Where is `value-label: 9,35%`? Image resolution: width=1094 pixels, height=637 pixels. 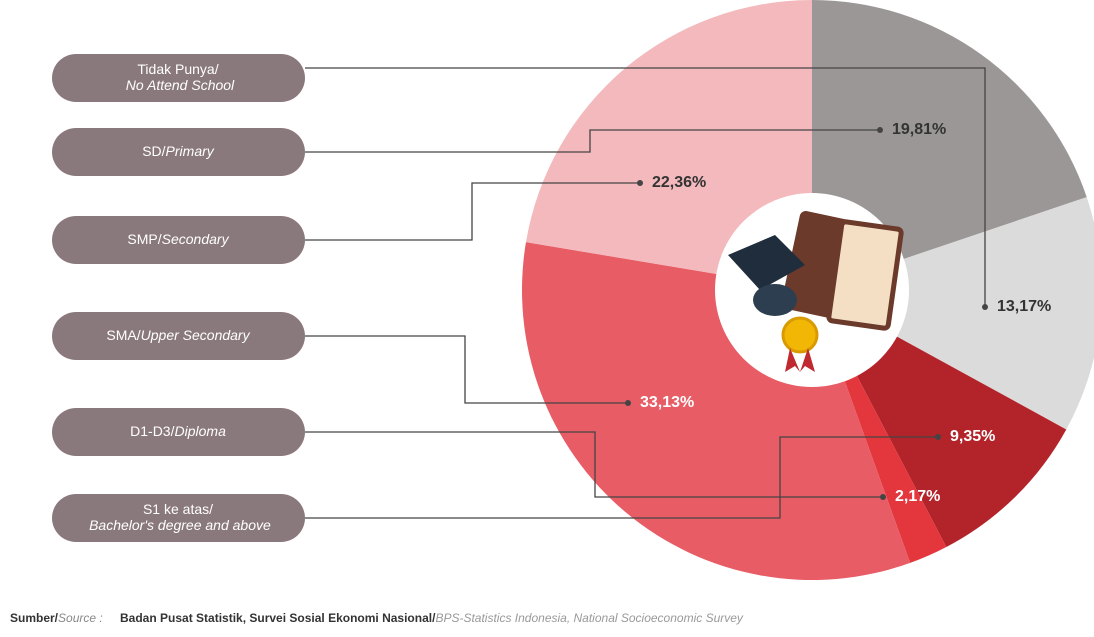
value-label: 9,35% is located at coordinates (972, 436).